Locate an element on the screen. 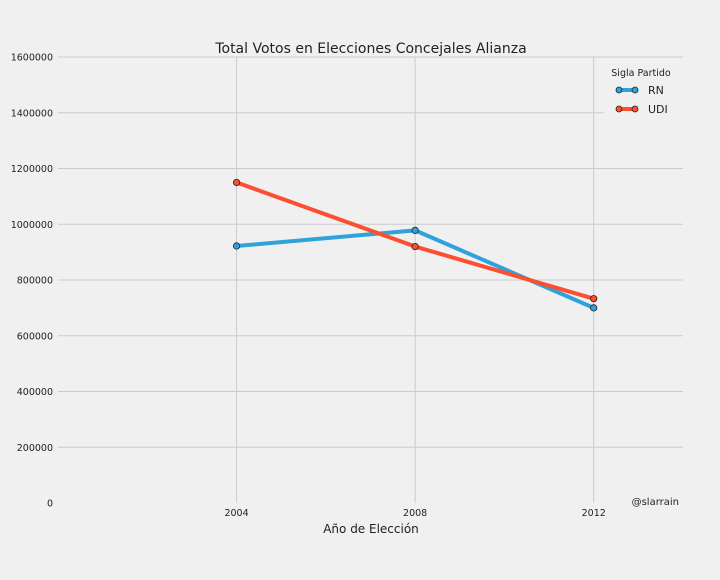 This screenshot has width=720, height=580. annotation-credit: @slarrain is located at coordinates (655, 502).